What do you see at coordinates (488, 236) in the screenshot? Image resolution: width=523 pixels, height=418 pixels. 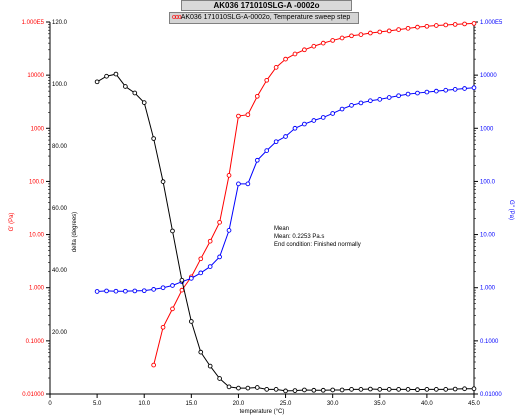 I see `y-right-tick-label: 10.00` at bounding box center [488, 236].